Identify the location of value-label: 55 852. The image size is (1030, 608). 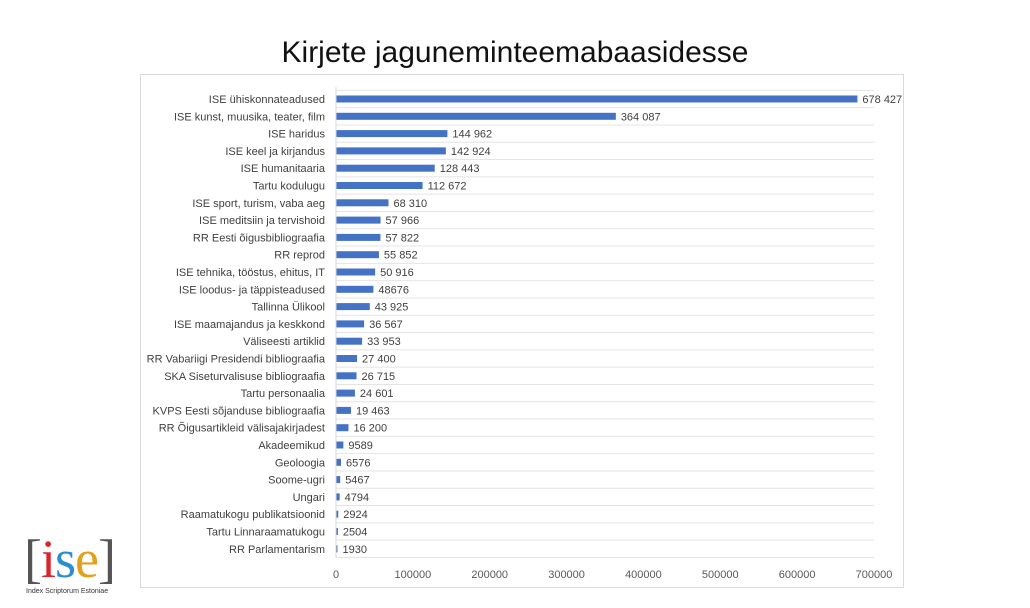
(401, 256).